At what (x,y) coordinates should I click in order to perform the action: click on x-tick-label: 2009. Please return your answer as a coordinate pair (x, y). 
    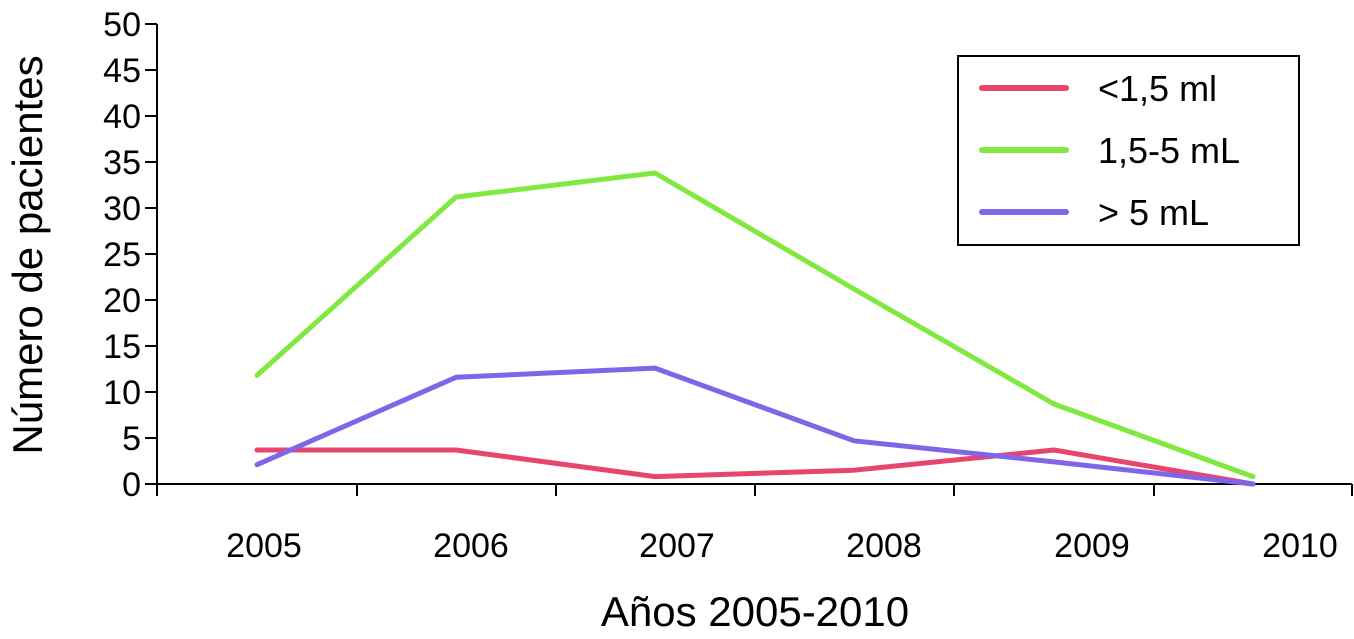
    Looking at the image, I should click on (1092, 546).